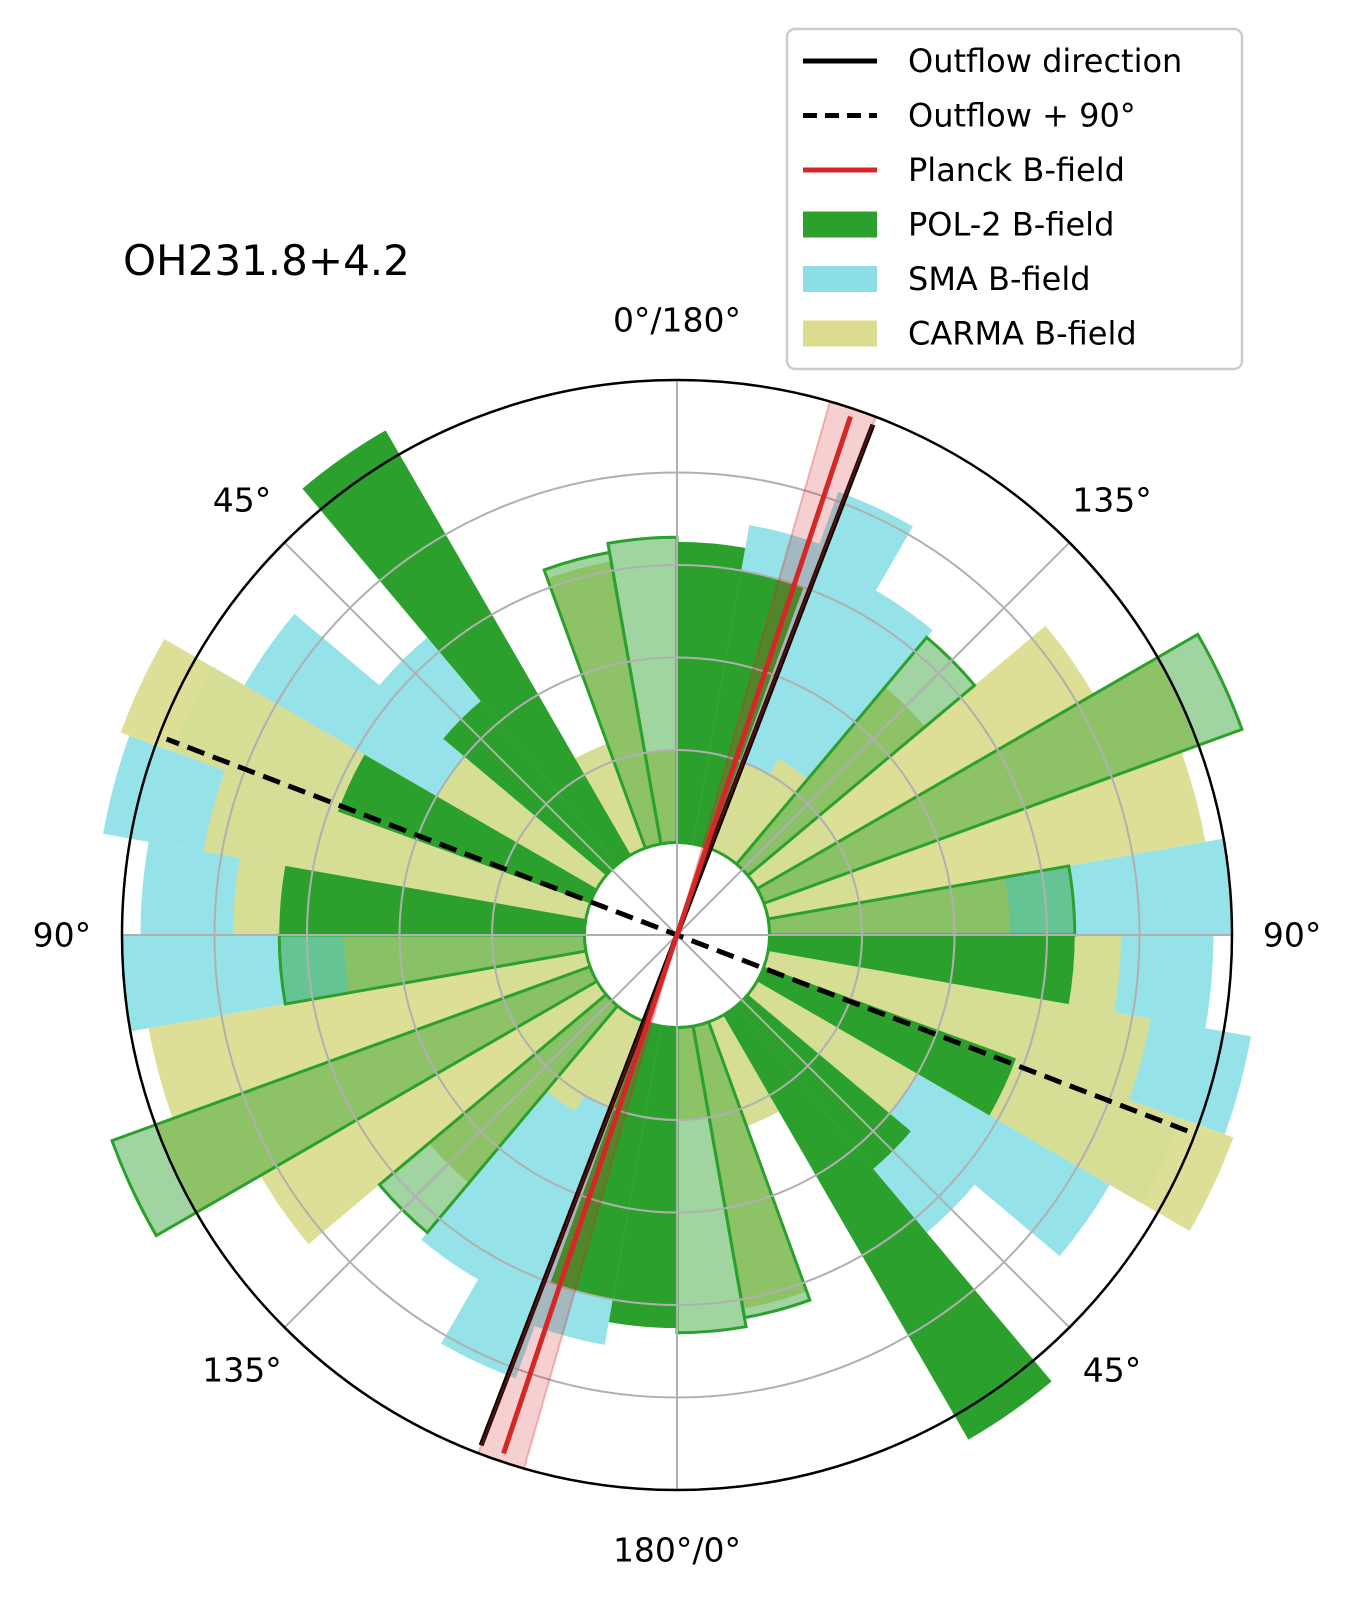 The width and height of the screenshot is (1354, 1597). What do you see at coordinates (1112, 500) in the screenshot?
I see `tick-label-45: 135°` at bounding box center [1112, 500].